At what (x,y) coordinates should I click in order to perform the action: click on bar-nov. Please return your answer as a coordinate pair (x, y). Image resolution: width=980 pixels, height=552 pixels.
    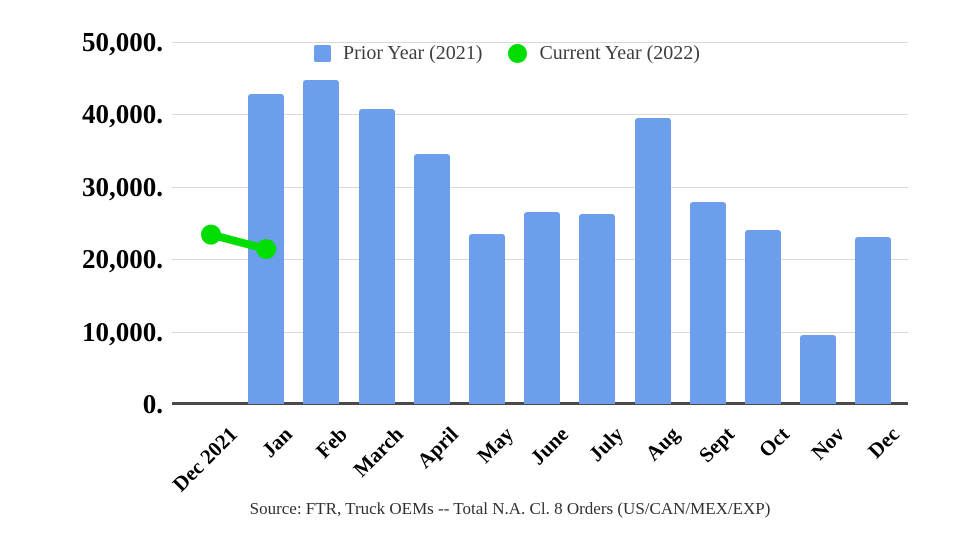
    Looking at the image, I should click on (818, 369).